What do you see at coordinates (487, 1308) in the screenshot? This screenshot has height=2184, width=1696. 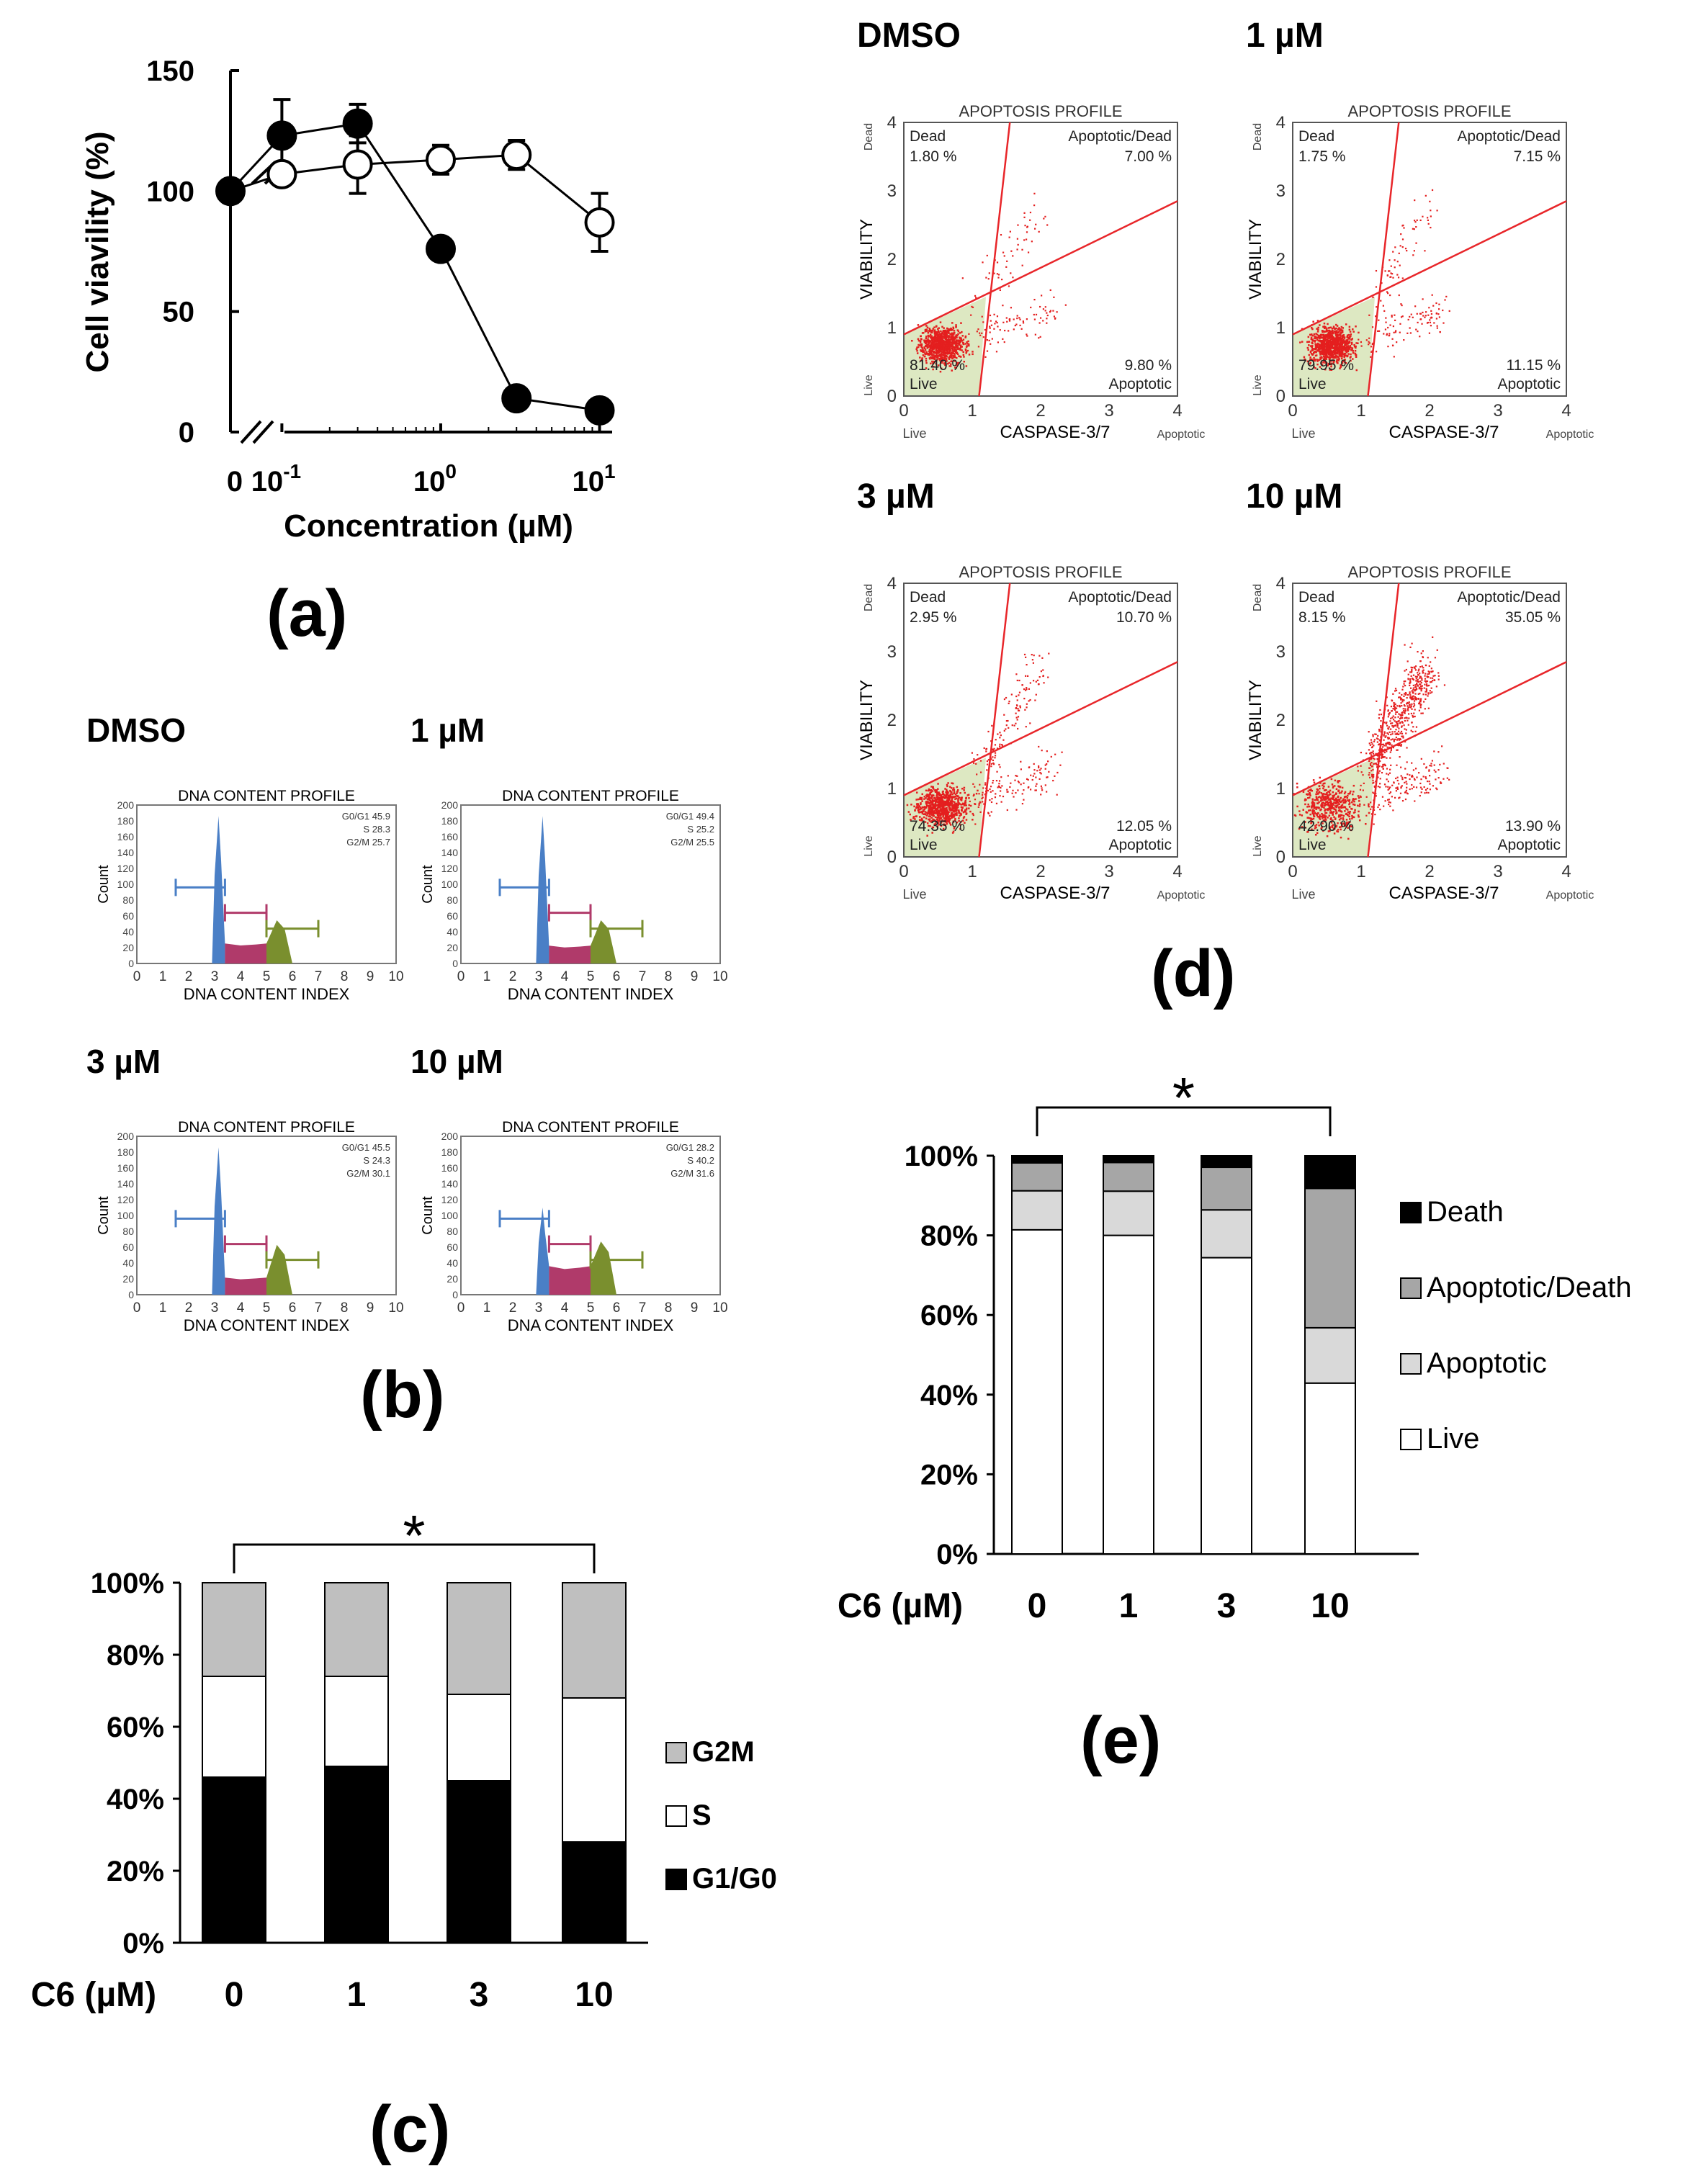 I see `x-tick-label: 1` at bounding box center [487, 1308].